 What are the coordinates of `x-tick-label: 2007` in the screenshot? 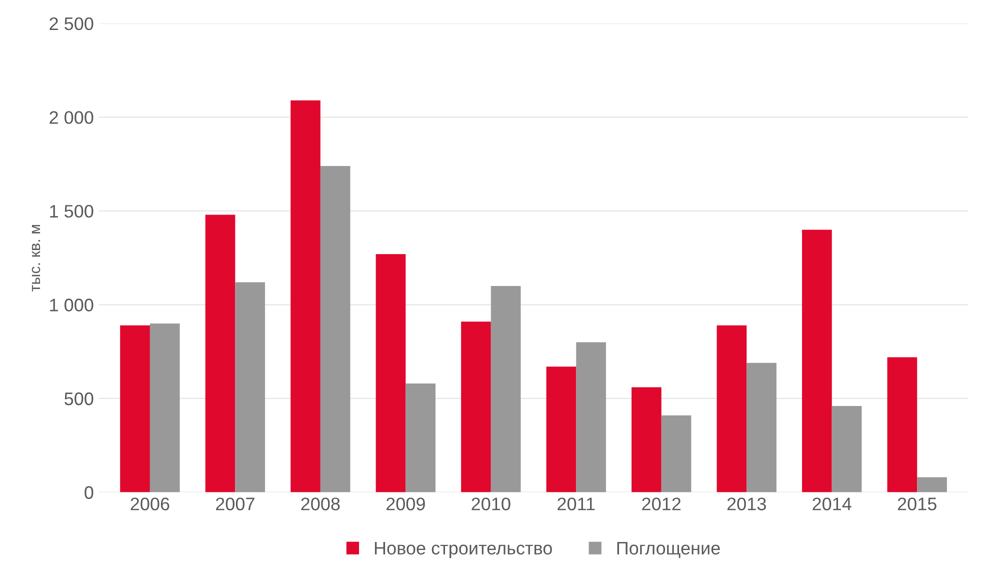 It's located at (235, 504).